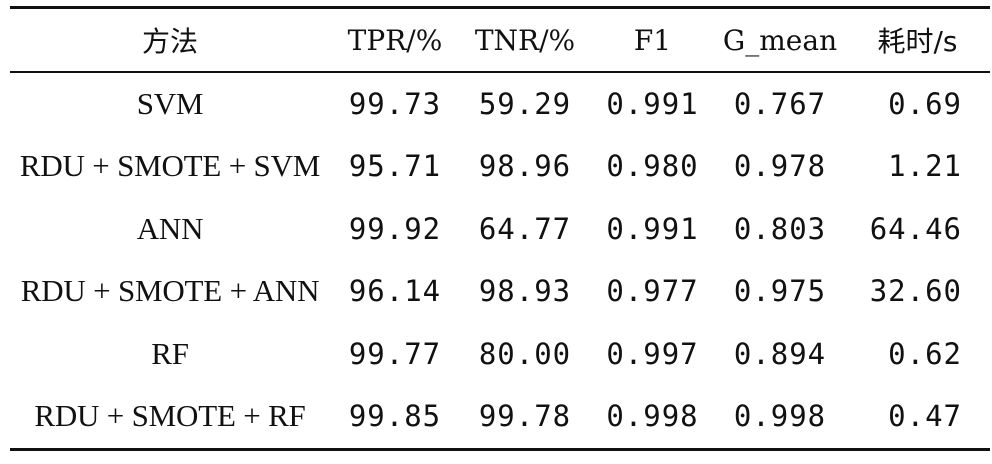 The image size is (992, 464). Describe the element at coordinates (170, 416) in the screenshot. I see `cell-method: RDU + SMOTE + RF` at that location.